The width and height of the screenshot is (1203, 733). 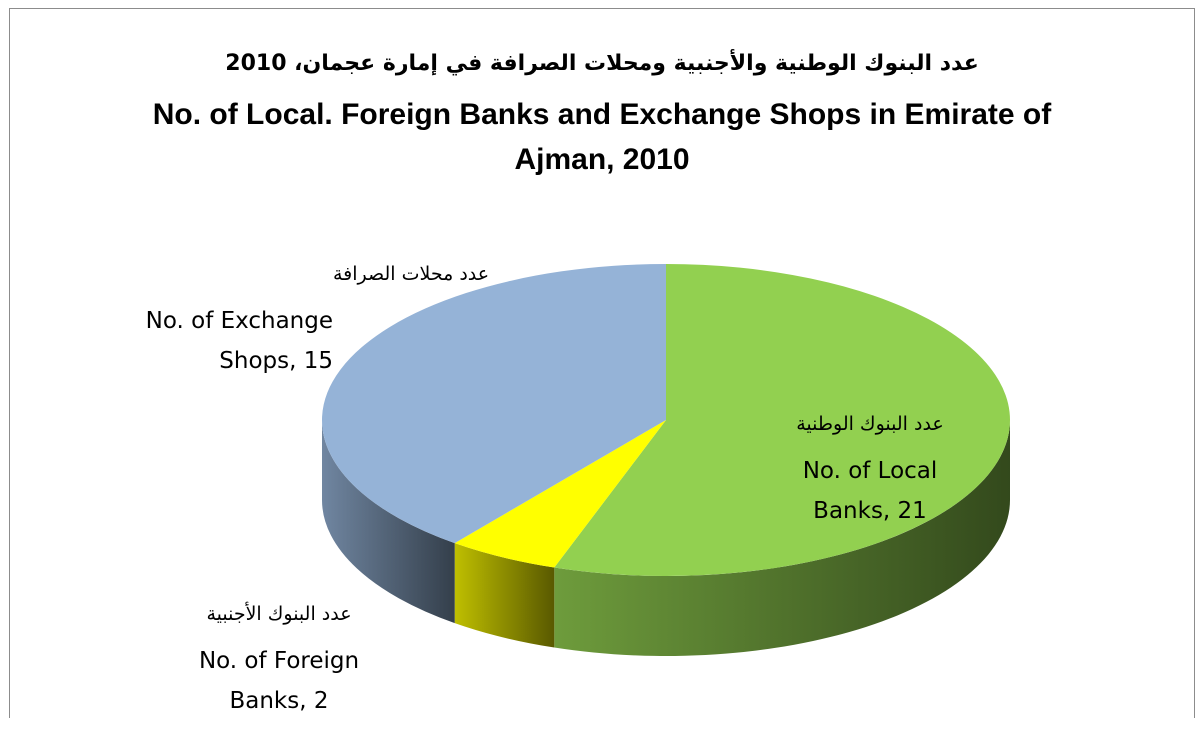 What do you see at coordinates (321, 701) in the screenshot?
I see `data-value: 2` at bounding box center [321, 701].